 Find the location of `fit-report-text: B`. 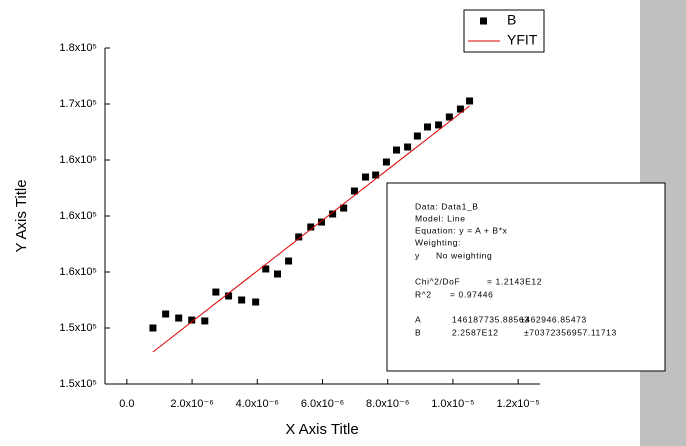

fit-report-text: B is located at coordinates (418, 332).